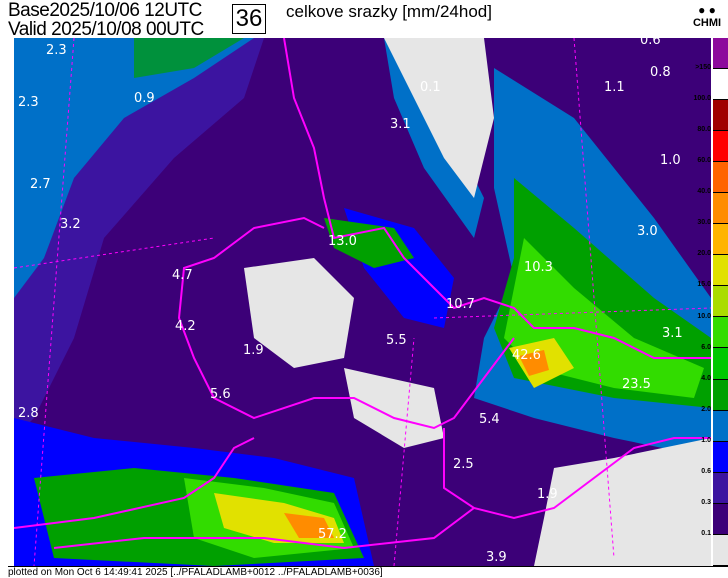  Describe the element at coordinates (460, 304) in the screenshot. I see `value-label: 10.7` at that location.